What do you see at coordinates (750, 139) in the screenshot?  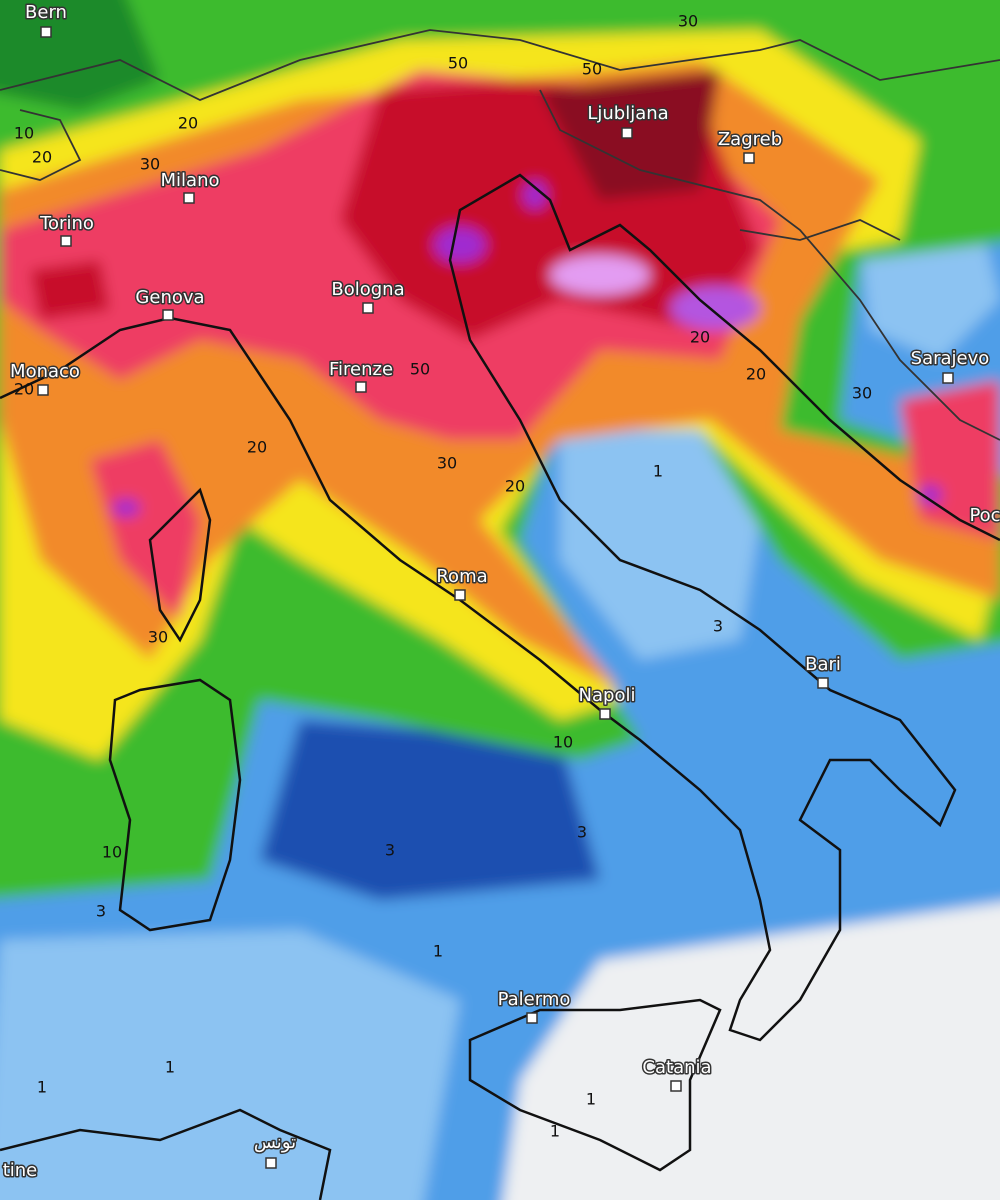 I see `city-label: Zagreb` at bounding box center [750, 139].